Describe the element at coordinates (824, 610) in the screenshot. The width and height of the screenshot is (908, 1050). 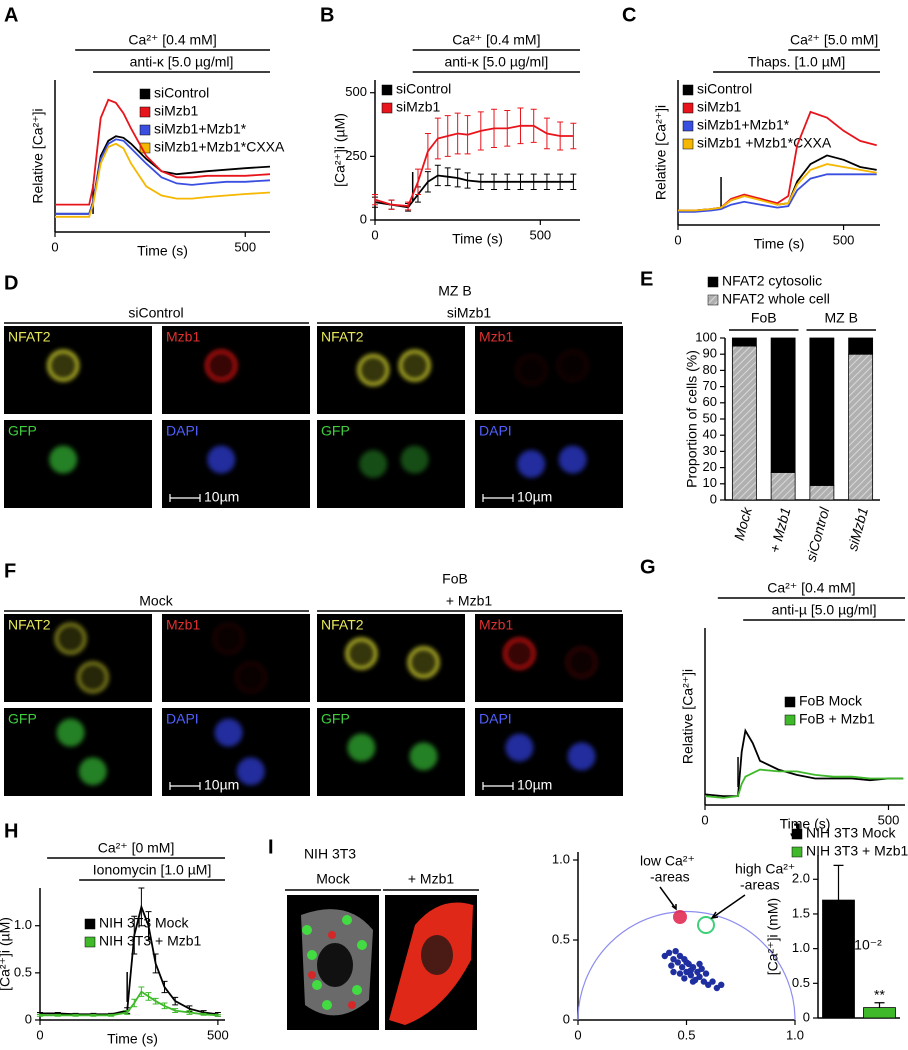
I see `stimulus-label: anti-µ [5.0 µg/ml]` at that location.